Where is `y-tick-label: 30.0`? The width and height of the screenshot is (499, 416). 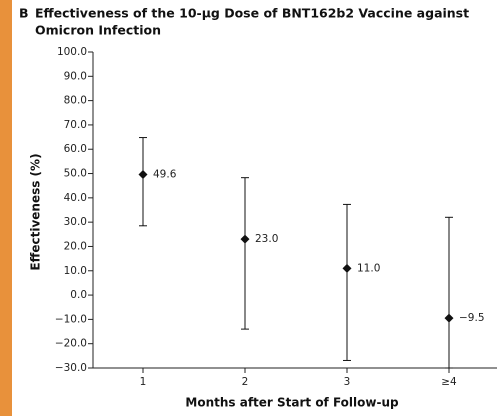
y-tick-label: 30.0 is located at coordinates (75, 222).